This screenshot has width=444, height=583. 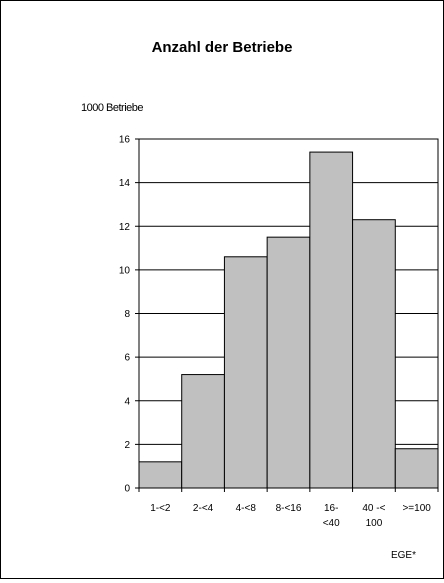 I want to click on y-tick-label: 14, so click(x=125, y=183).